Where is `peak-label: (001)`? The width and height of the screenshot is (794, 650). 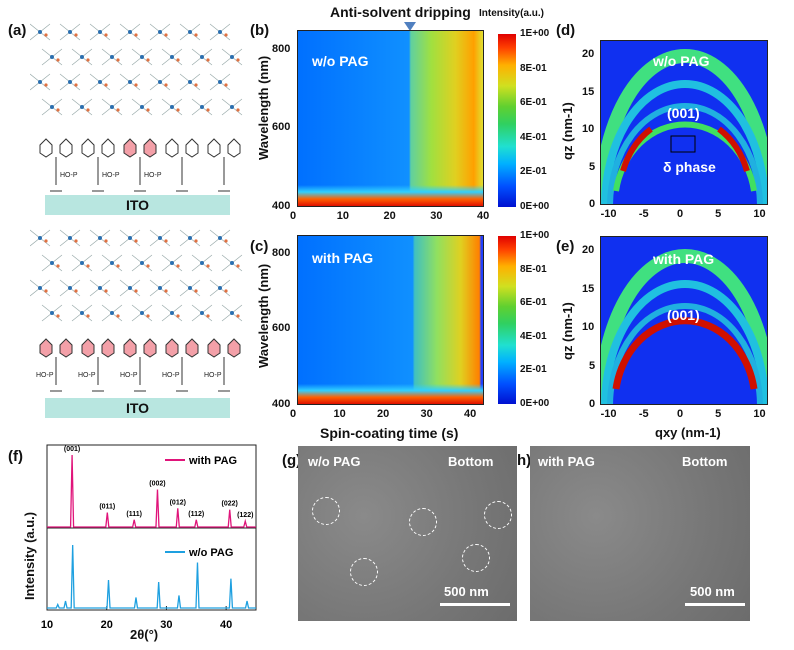
peak-label: (001) is located at coordinates (683, 113).